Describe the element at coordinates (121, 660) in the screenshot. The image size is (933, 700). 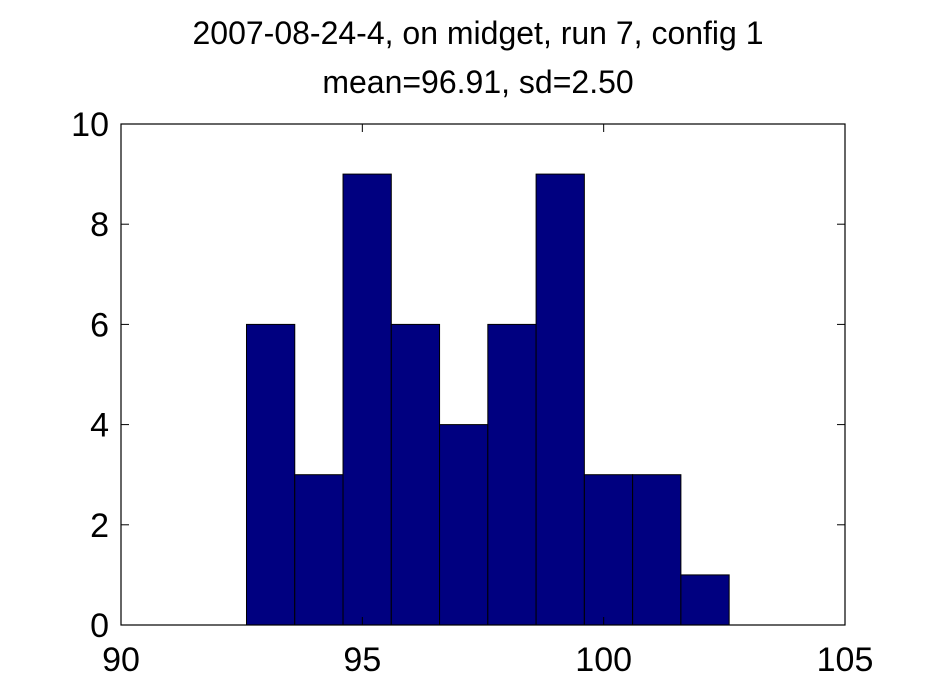
I see `x-tick-label: 90` at that location.